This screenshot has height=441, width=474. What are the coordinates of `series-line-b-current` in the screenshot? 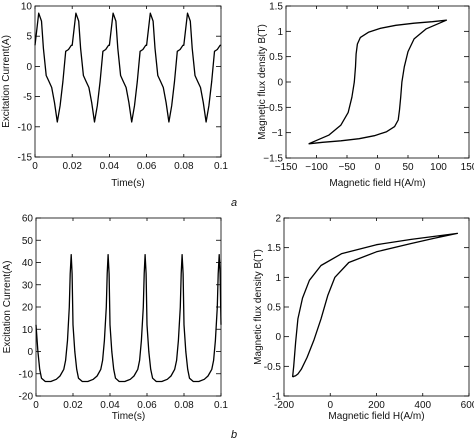 It's located at (128, 318).